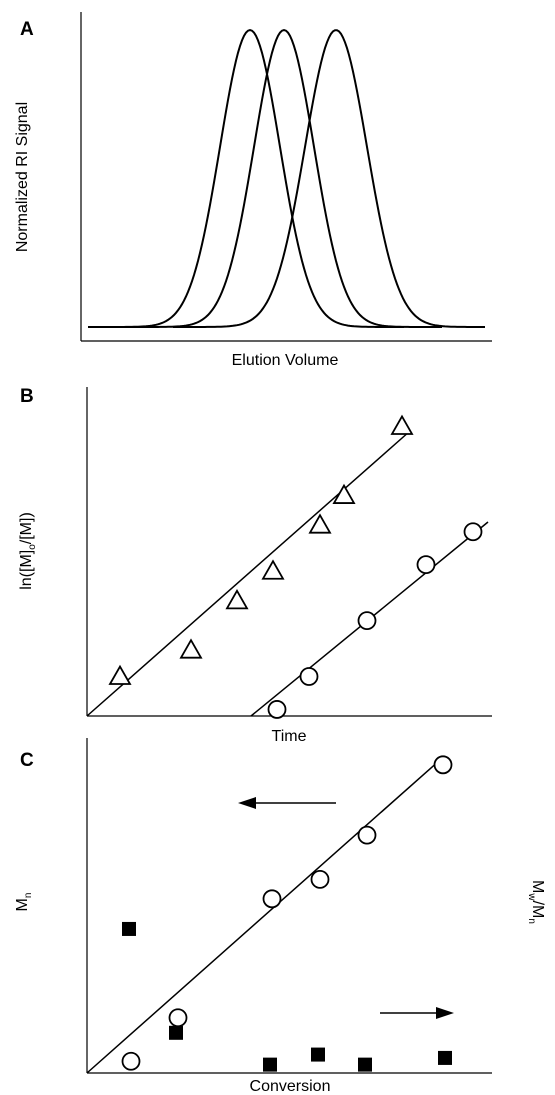  Describe the element at coordinates (28, 551) in the screenshot. I see `panel-b-y-label: ln([M]o/[M])` at that location.